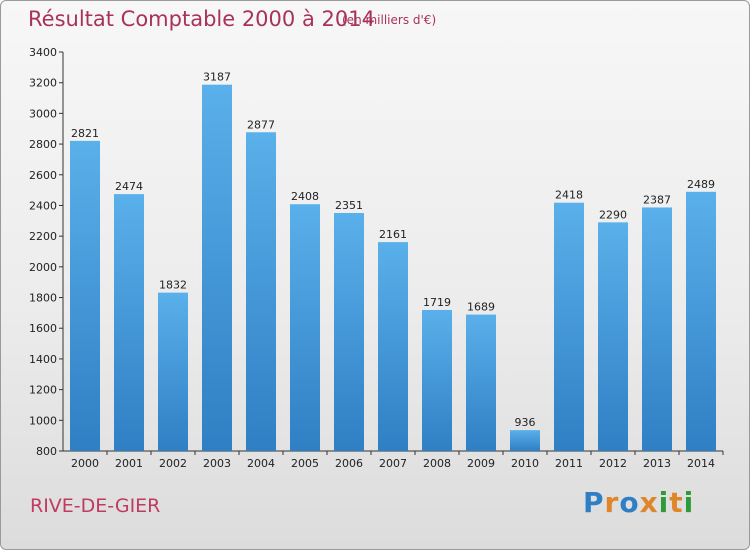 The height and width of the screenshot is (550, 750). I want to click on y-tick-label: 1800, so click(43, 298).